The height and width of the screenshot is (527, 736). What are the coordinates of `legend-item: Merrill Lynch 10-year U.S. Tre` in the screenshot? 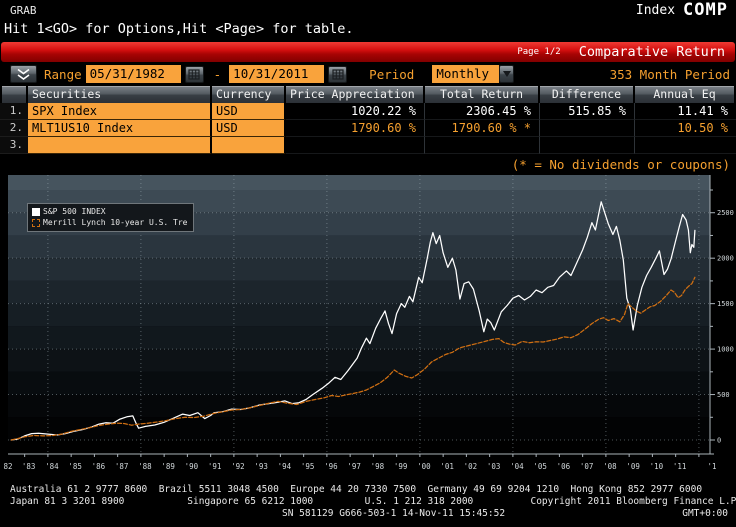 It's located at (110, 222).